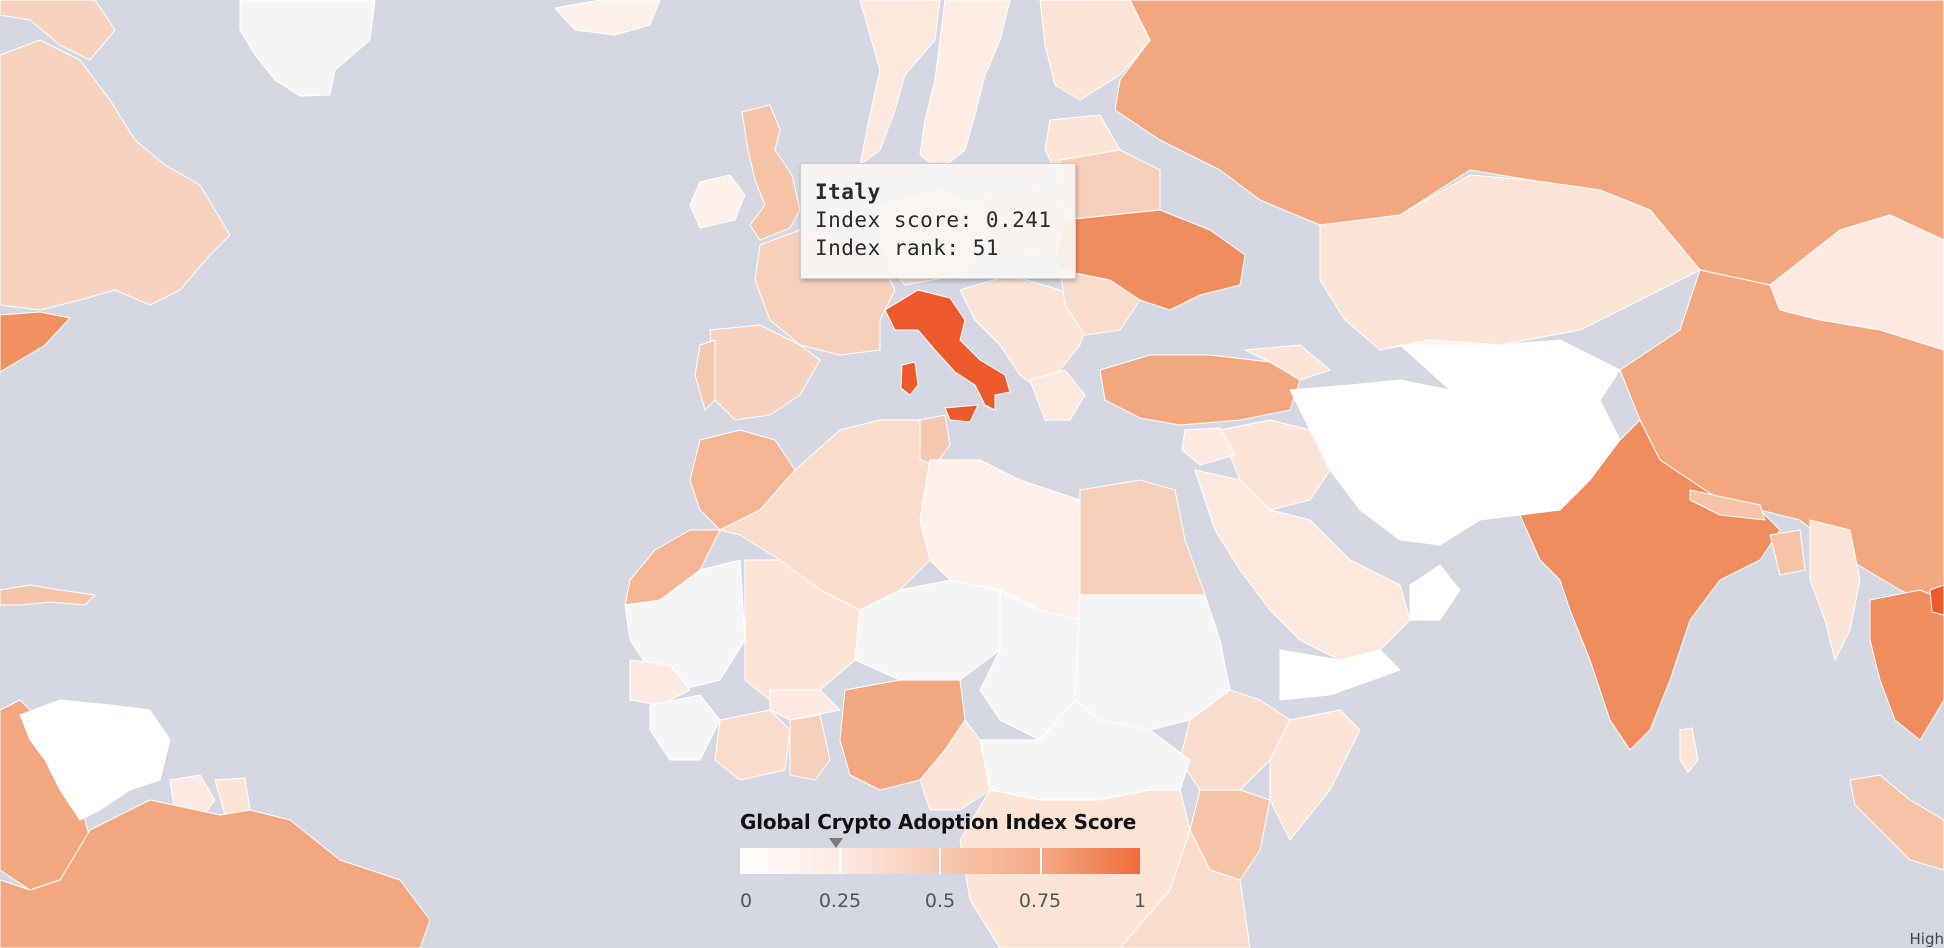 Image resolution: width=1944 pixels, height=948 pixels. What do you see at coordinates (752, 745) in the screenshot?
I see `country-ivory-coast` at bounding box center [752, 745].